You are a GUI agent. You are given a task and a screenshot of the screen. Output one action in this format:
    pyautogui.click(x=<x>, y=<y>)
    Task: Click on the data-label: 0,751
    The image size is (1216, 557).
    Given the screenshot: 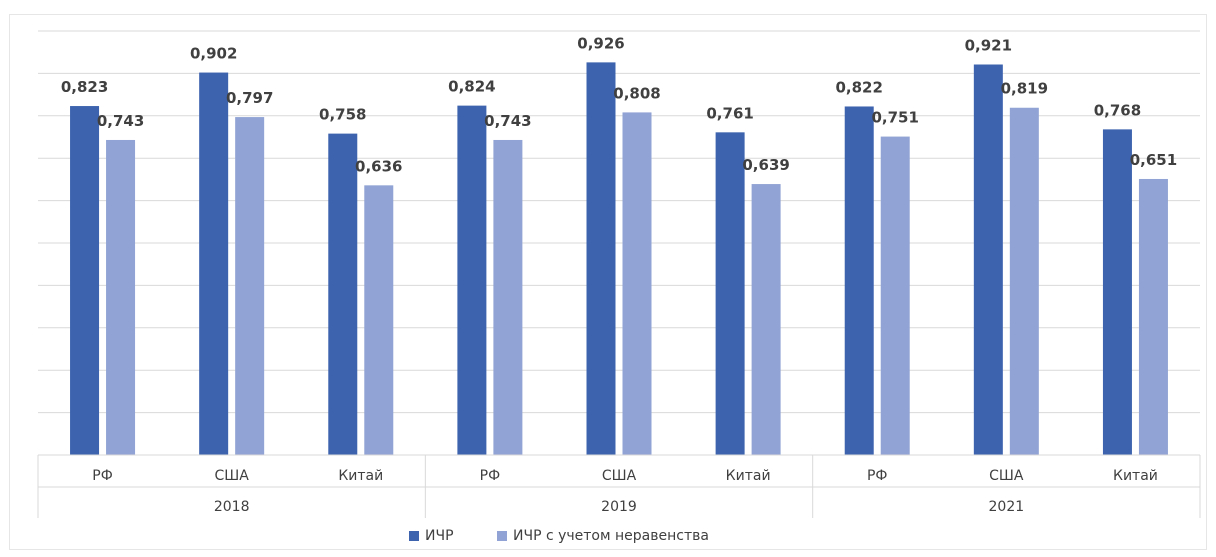 What is the action you would take?
    pyautogui.click(x=894, y=118)
    